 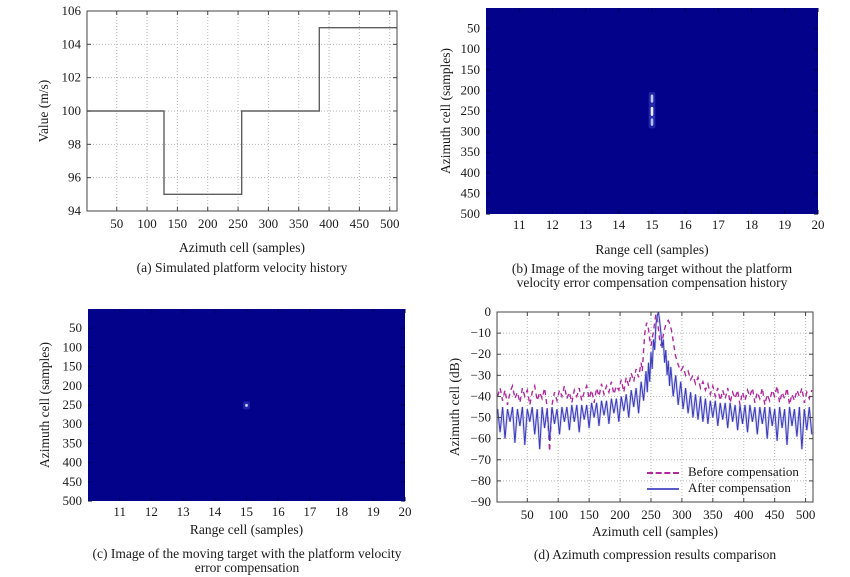 What do you see at coordinates (72, 77) in the screenshot?
I see `svg-text: 102` at bounding box center [72, 77].